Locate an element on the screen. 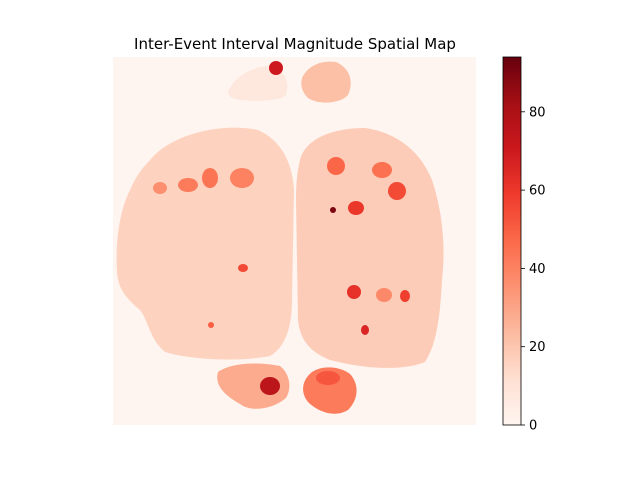  region-olfactory-right is located at coordinates (326, 82).